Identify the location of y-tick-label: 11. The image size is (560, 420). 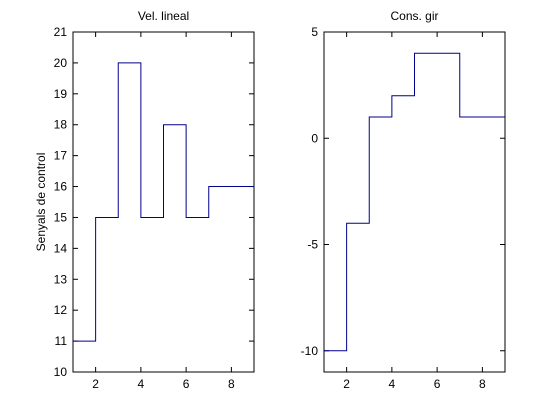
(61, 341).